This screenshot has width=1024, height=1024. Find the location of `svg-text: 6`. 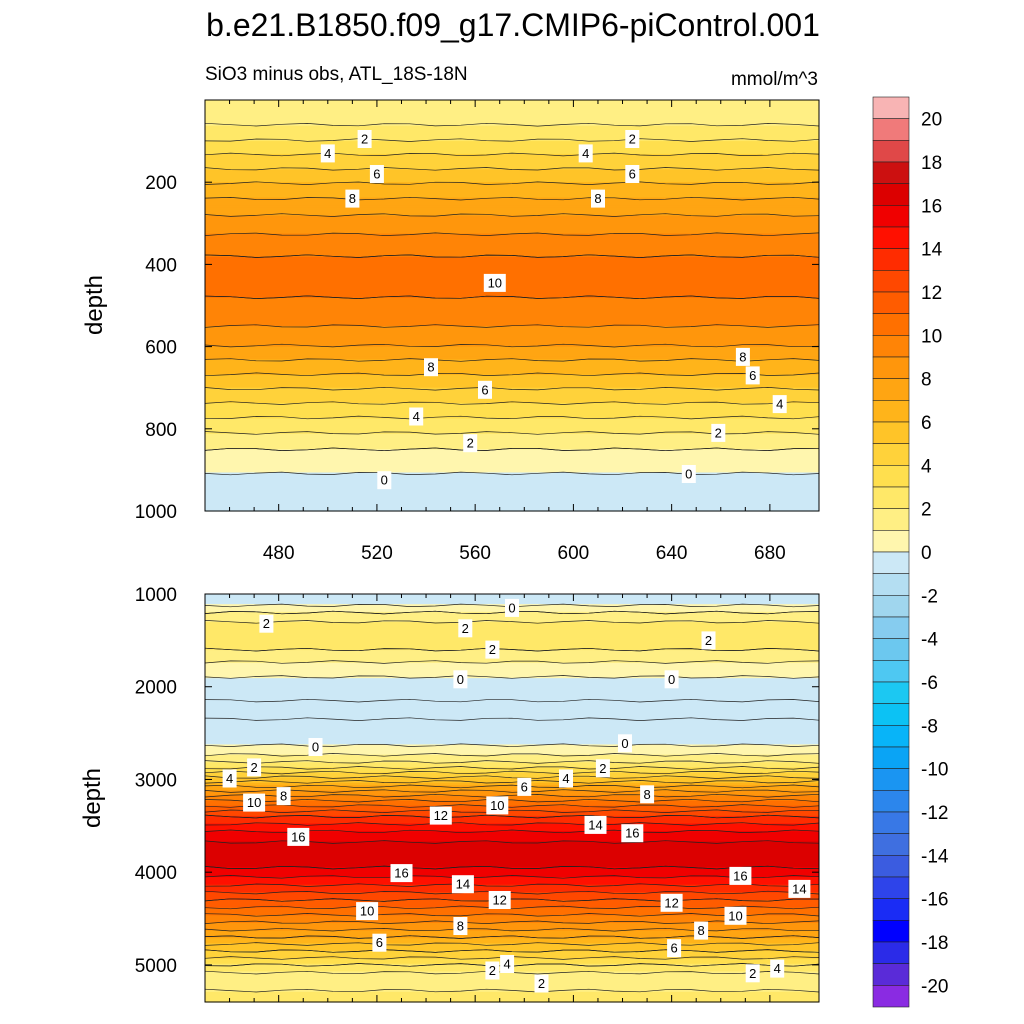

svg-text: 6 is located at coordinates (376, 174).